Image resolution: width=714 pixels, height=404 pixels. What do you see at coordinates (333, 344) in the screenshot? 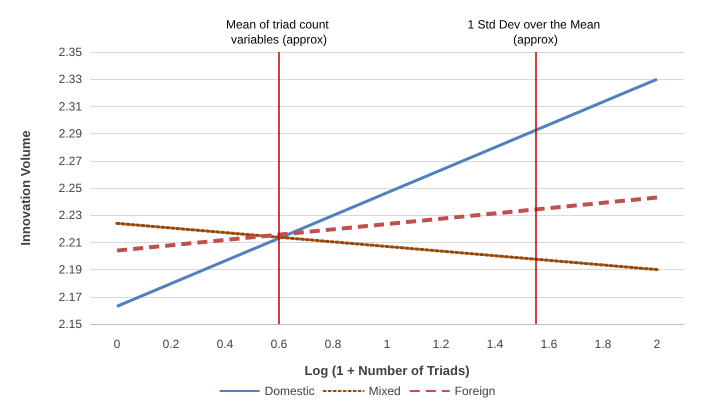
I see `x-tick-label: 0.8` at bounding box center [333, 344].